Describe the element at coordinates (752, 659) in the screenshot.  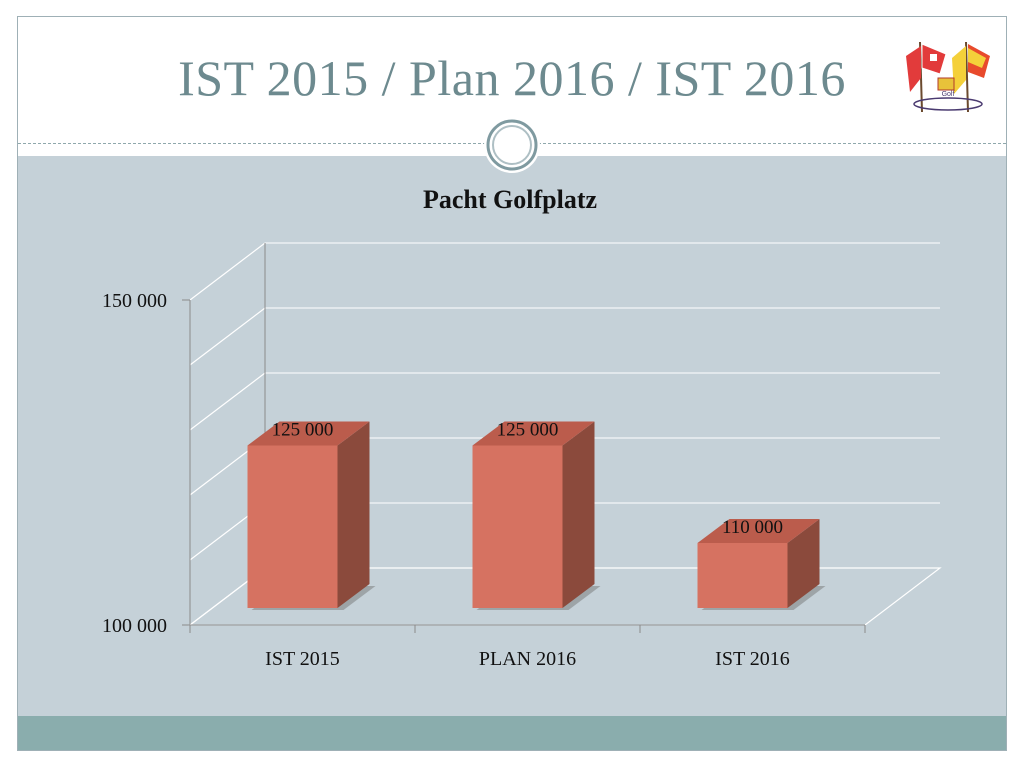
I see `x-tick-label: IST 2016` at that location.